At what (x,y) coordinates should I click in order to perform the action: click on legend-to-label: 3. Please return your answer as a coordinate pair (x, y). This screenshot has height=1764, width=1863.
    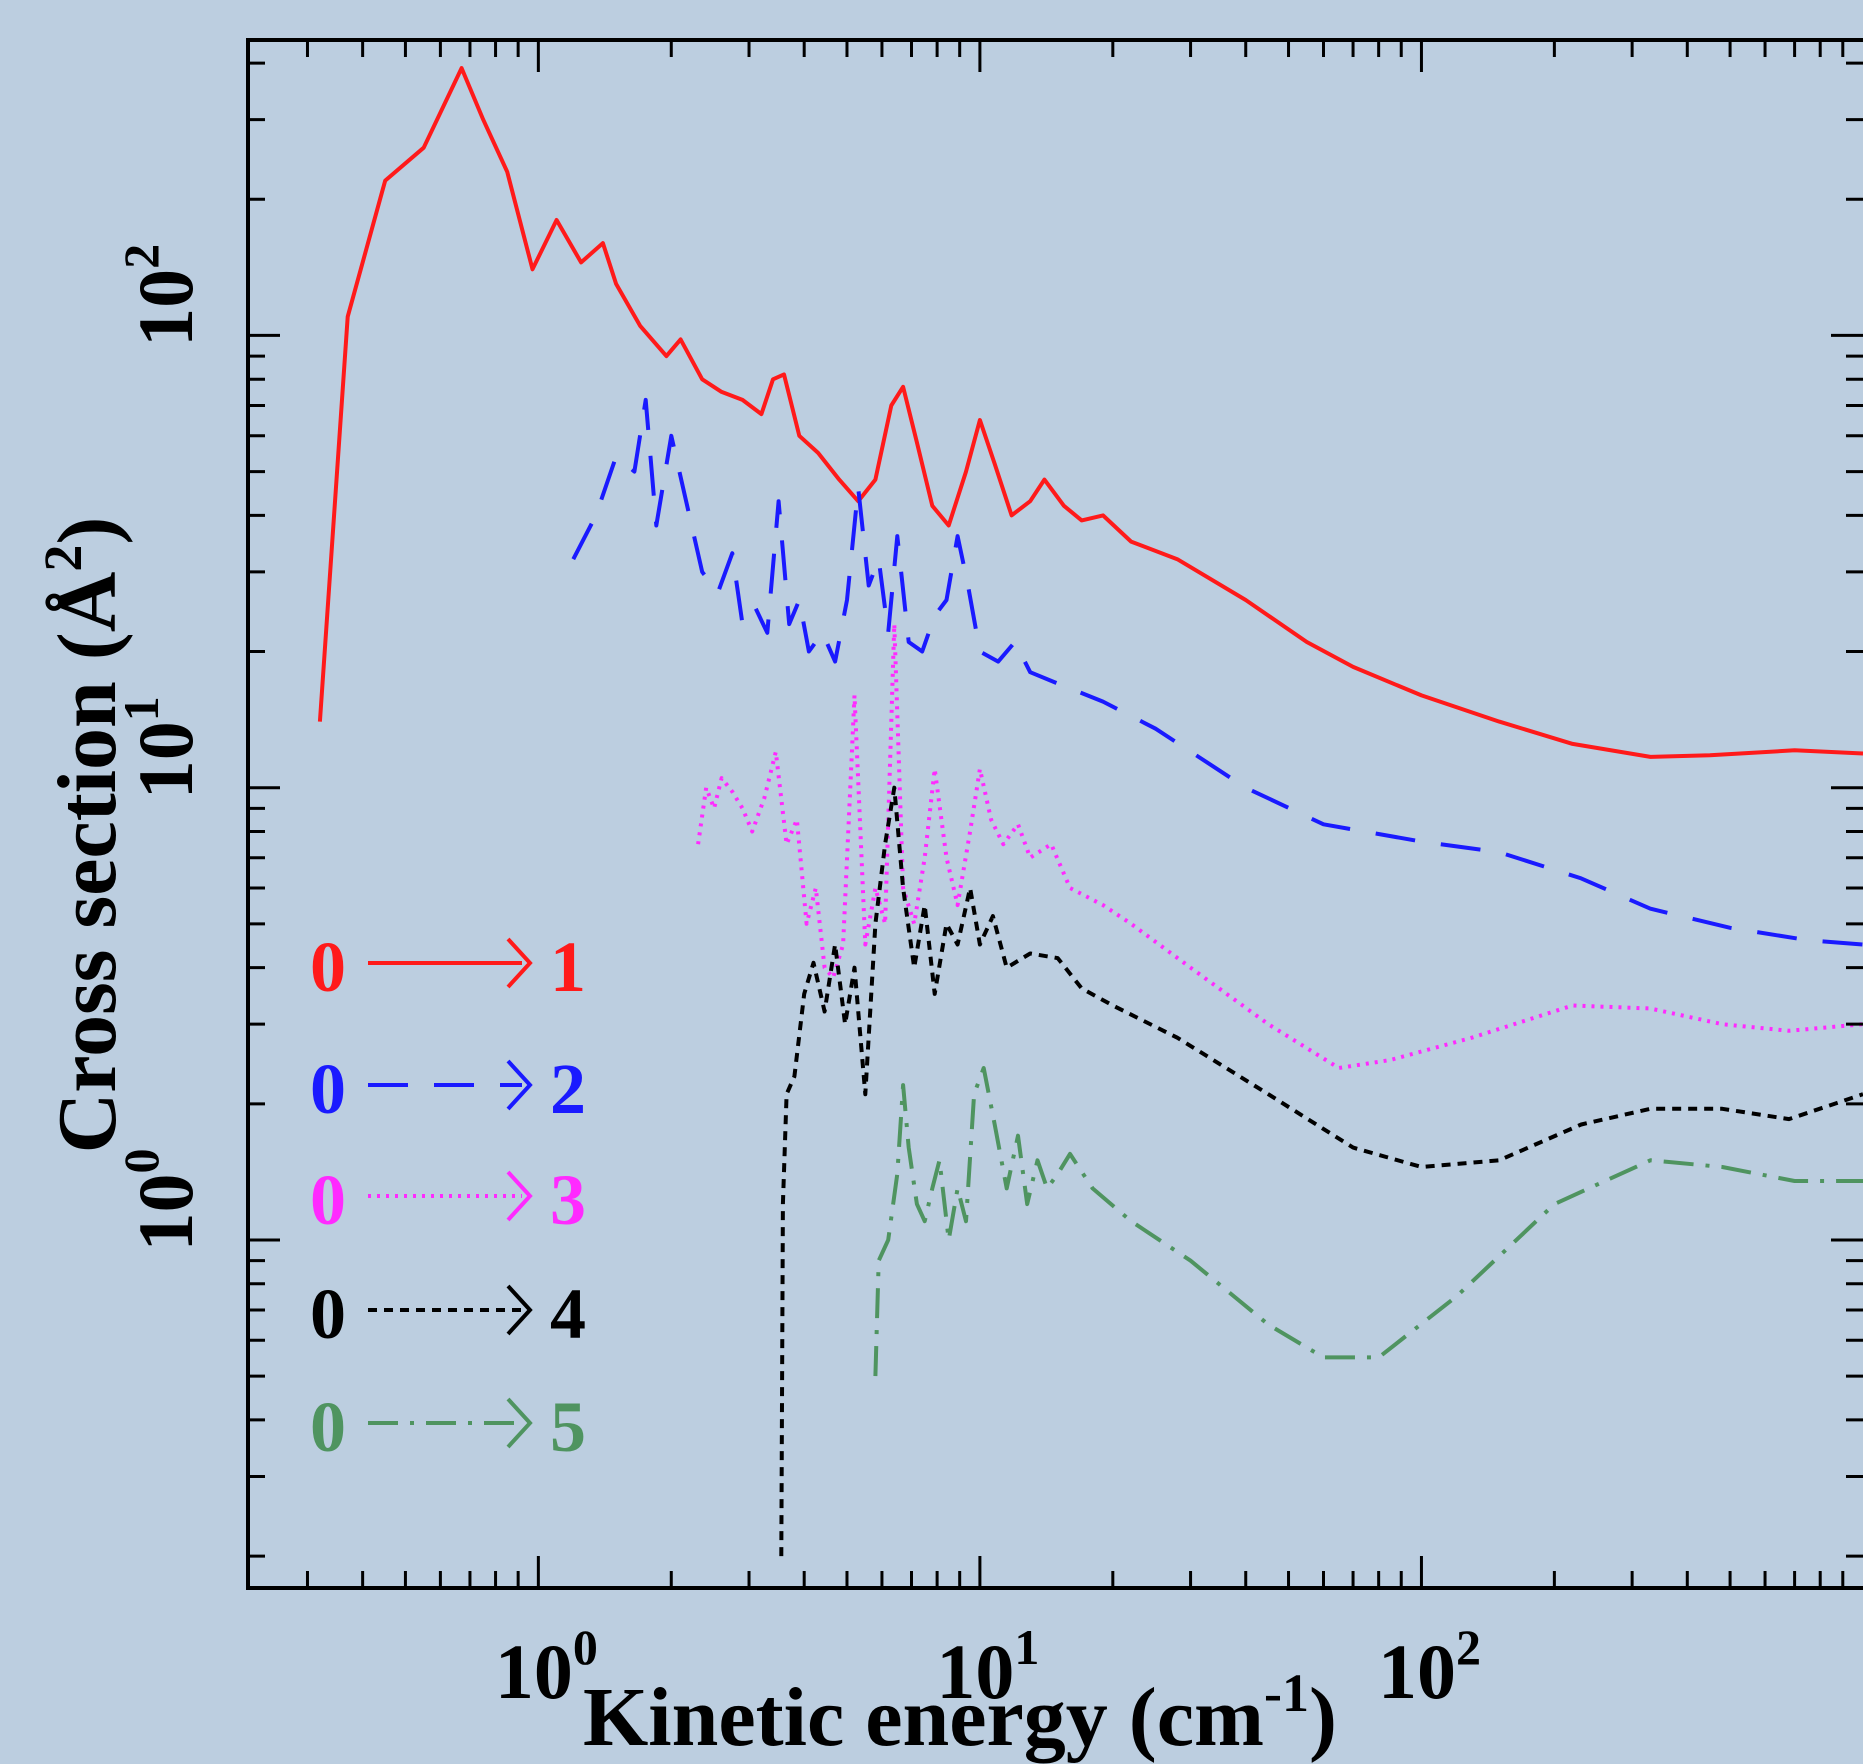
    Looking at the image, I should click on (568, 1200).